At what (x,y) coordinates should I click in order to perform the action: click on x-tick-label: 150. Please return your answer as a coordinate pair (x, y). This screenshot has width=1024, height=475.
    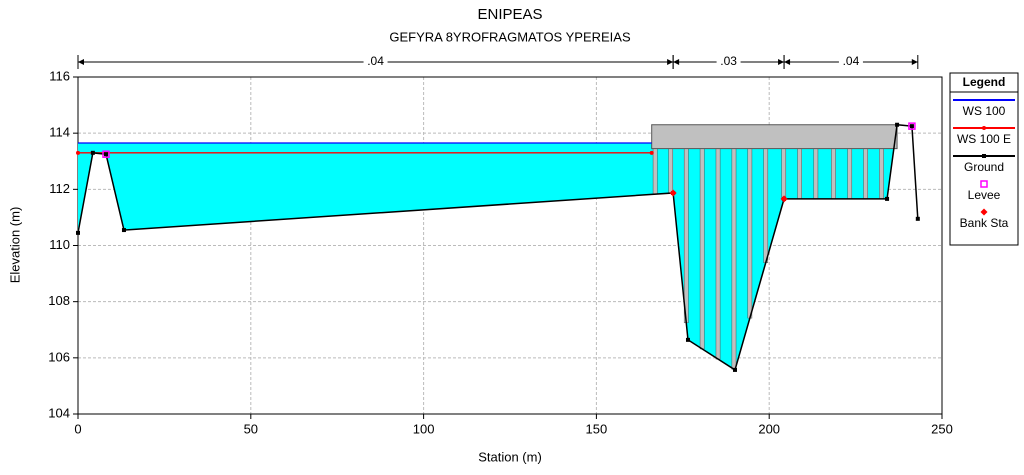
    Looking at the image, I should click on (597, 428).